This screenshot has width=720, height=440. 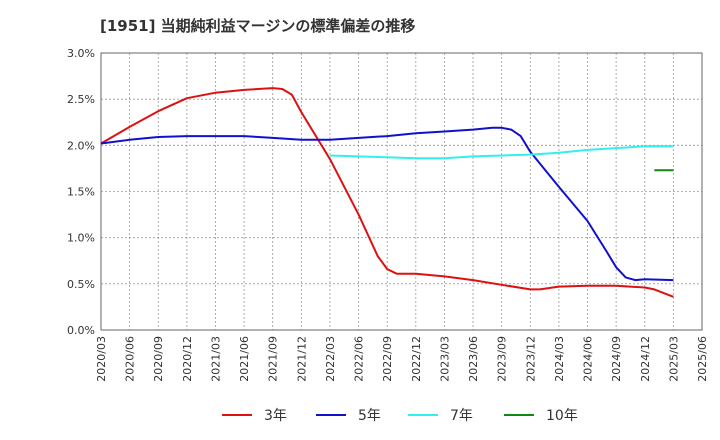 I want to click on legend-label-3: 10年, so click(x=562, y=416).